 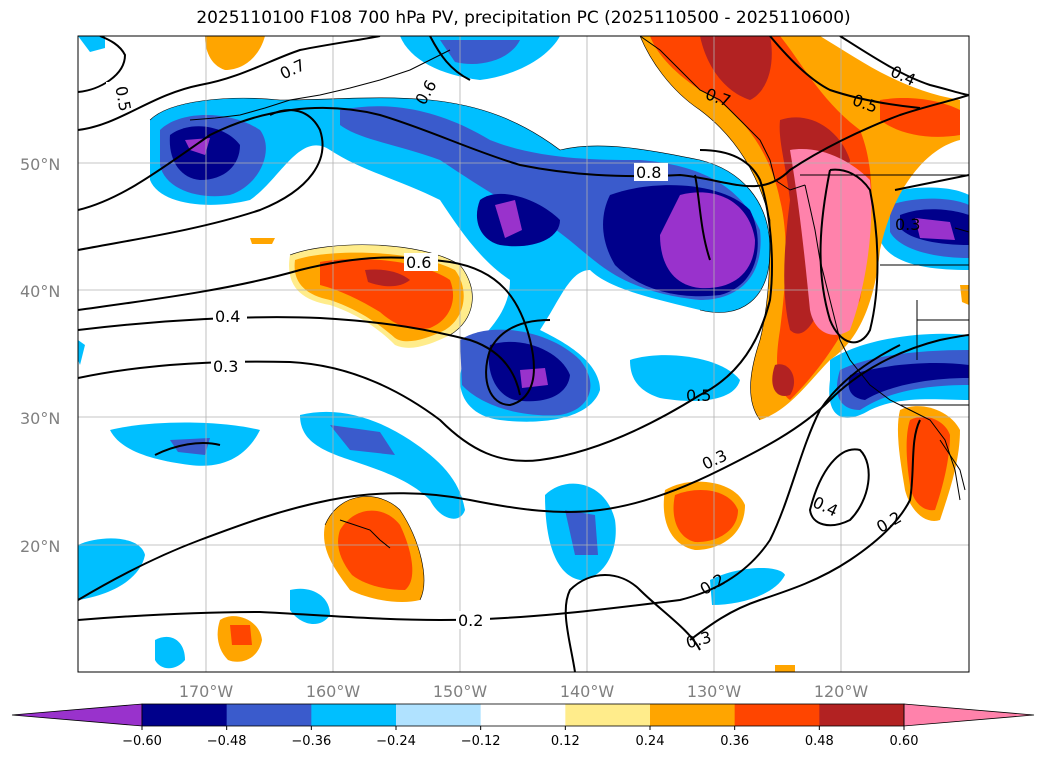 What do you see at coordinates (418, 262) in the screenshot?
I see `contour-label: 0.6` at bounding box center [418, 262].